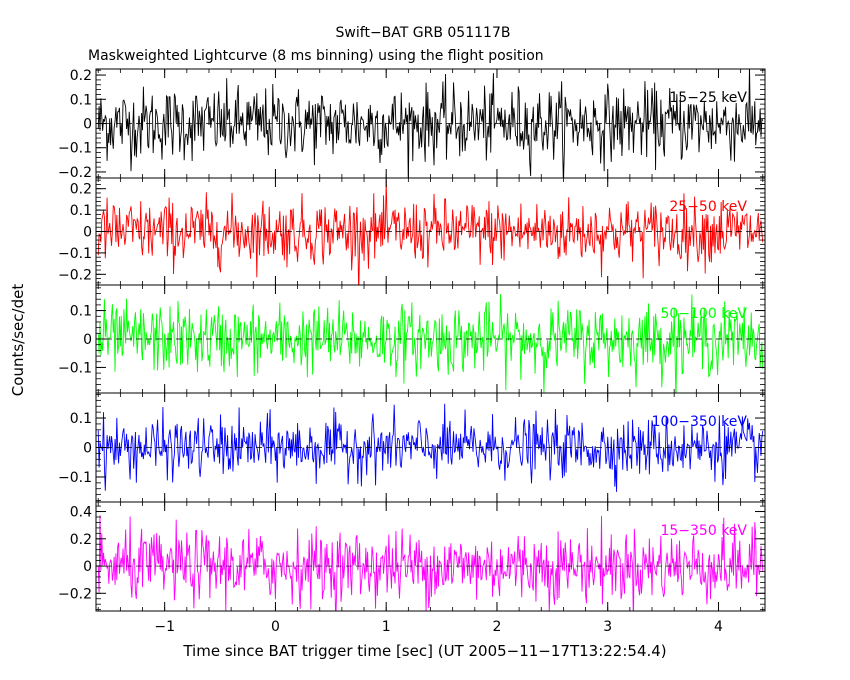 The height and width of the screenshot is (680, 850). I want to click on x-tick-label: 4, so click(718, 627).